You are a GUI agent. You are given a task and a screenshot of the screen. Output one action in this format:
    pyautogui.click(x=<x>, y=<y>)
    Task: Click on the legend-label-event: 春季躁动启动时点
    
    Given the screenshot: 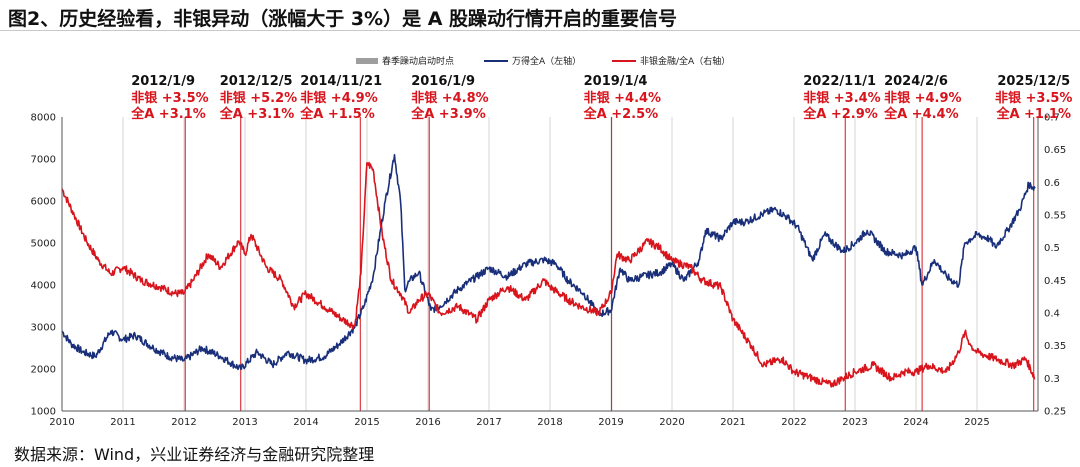 What is the action you would take?
    pyautogui.click(x=418, y=61)
    